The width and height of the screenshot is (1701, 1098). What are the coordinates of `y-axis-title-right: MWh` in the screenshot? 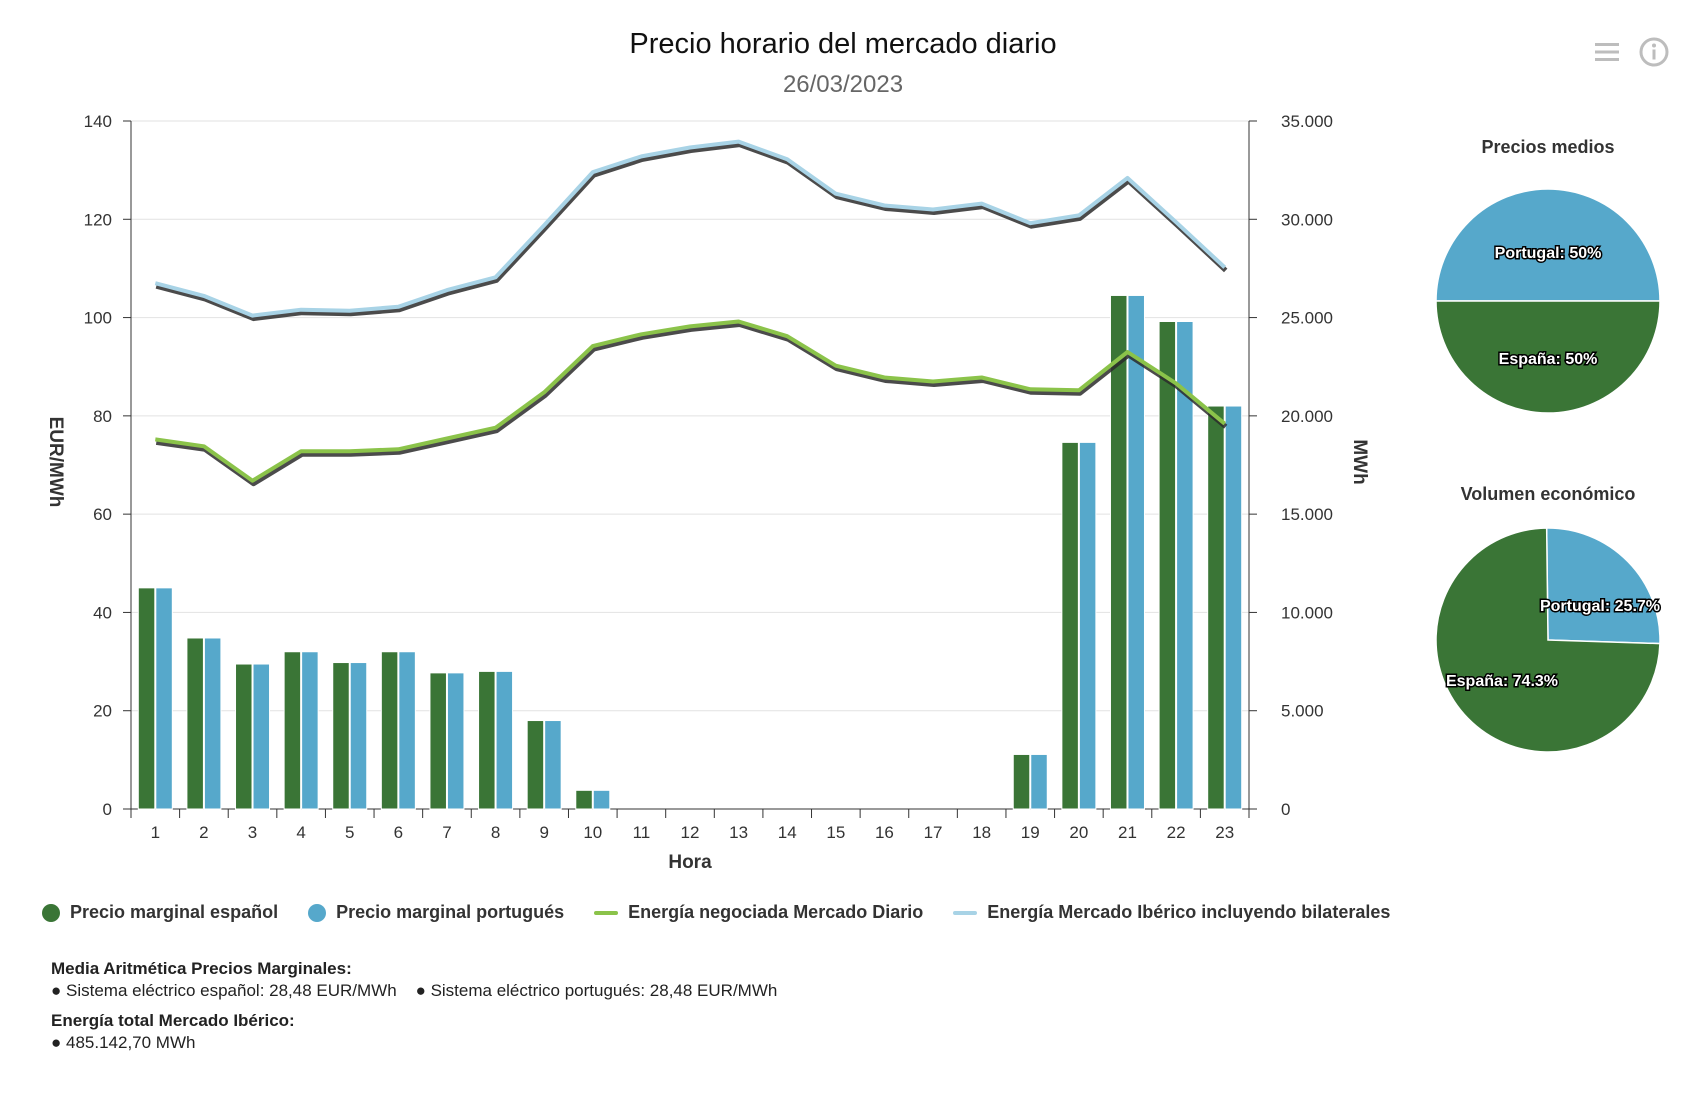 It's located at (1359, 461).